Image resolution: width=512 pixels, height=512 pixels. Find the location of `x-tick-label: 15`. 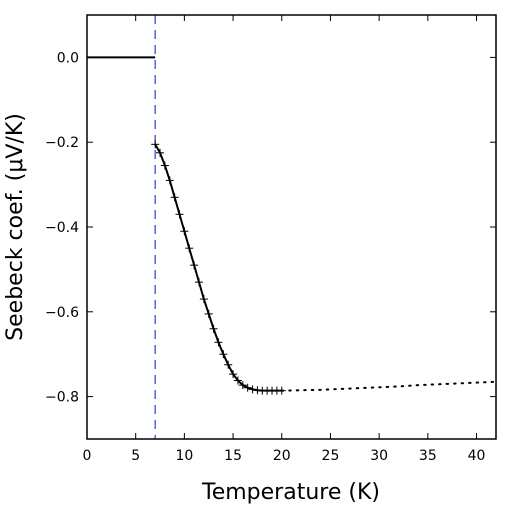

x-tick-label: 15 is located at coordinates (233, 456).